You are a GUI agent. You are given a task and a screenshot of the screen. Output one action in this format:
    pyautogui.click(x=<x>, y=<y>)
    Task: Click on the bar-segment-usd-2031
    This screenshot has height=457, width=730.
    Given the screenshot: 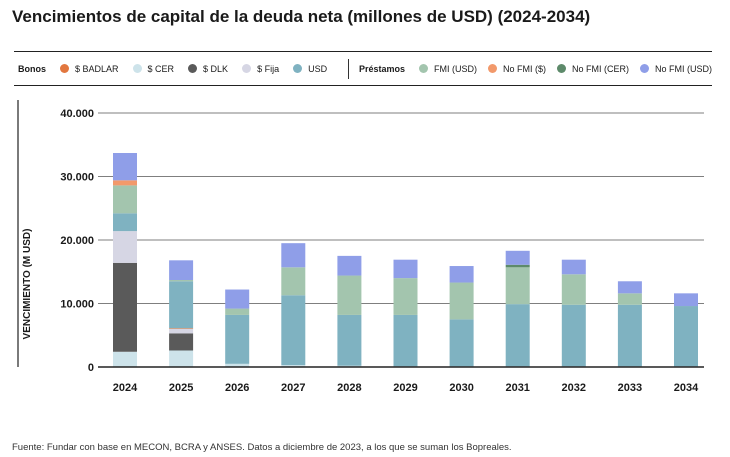 What is the action you would take?
    pyautogui.click(x=517, y=335)
    